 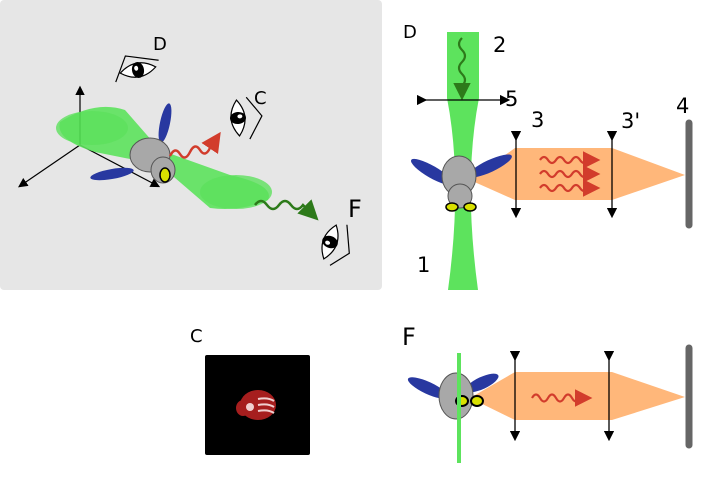 I want to click on panel-camera-image: C, so click(x=250, y=390).